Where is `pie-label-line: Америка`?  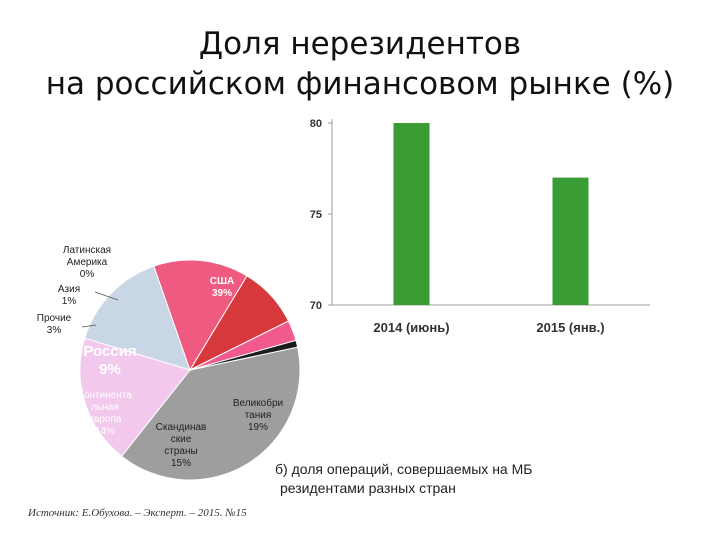 pie-label-line: Америка is located at coordinates (87, 262).